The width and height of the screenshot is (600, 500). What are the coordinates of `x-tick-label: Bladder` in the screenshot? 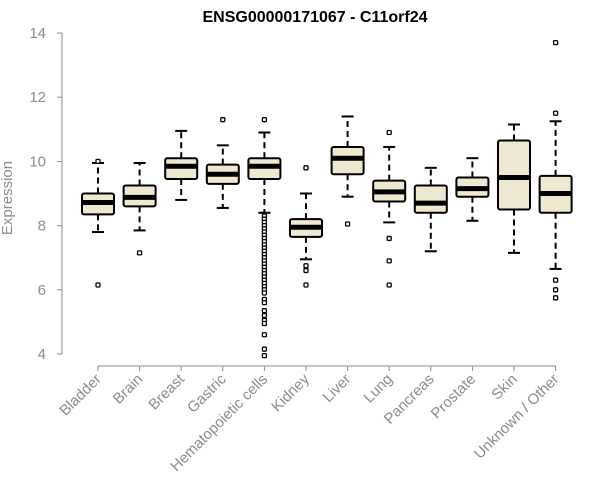 It's located at (80, 395).